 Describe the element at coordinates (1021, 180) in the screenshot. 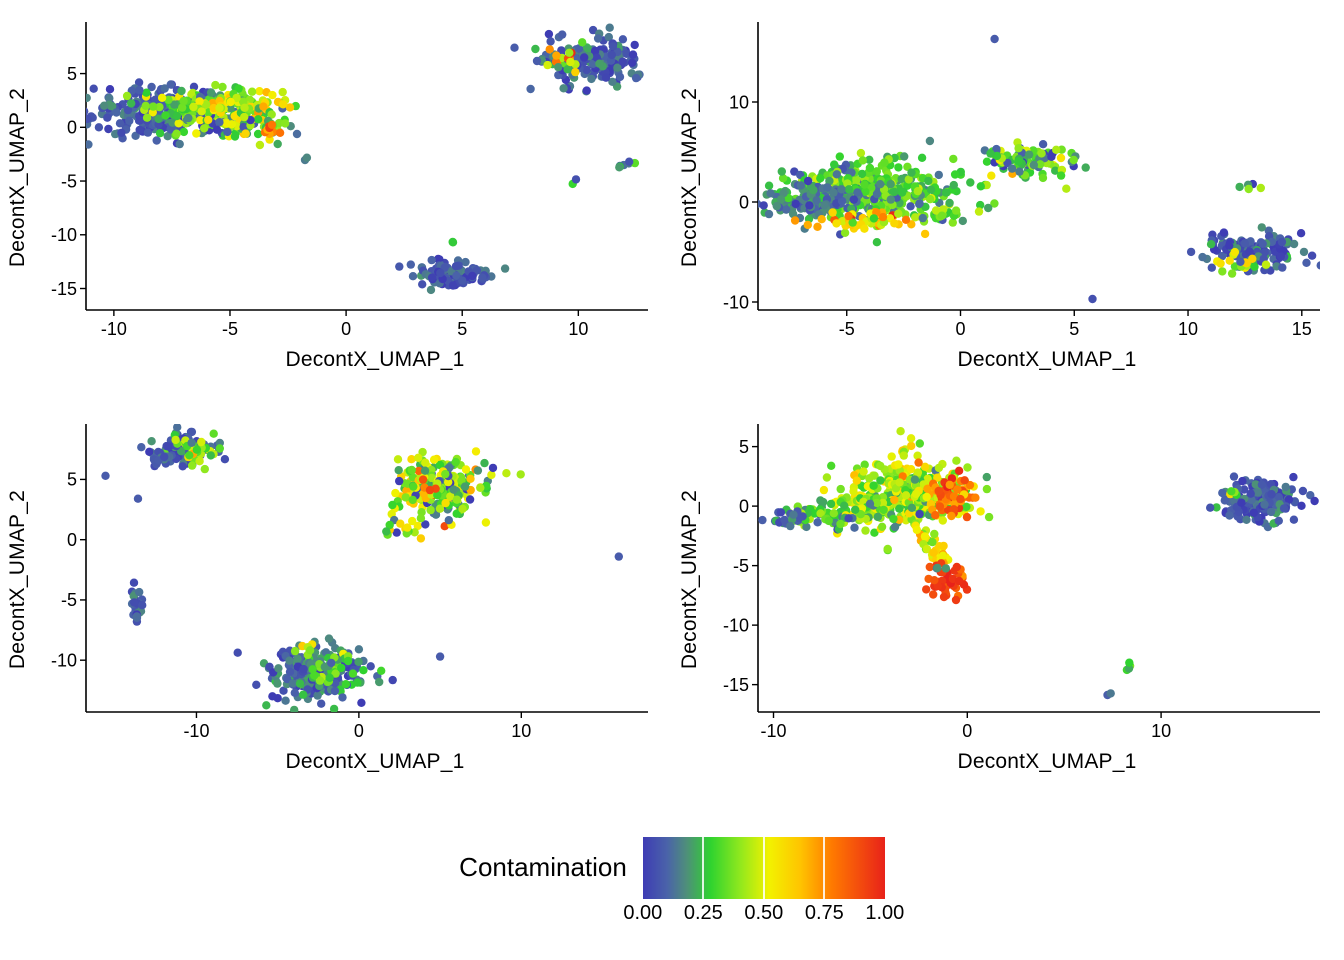

I see `scatter-plot-top-right: -5 0 5 10 15 -10 0 10` at that location.